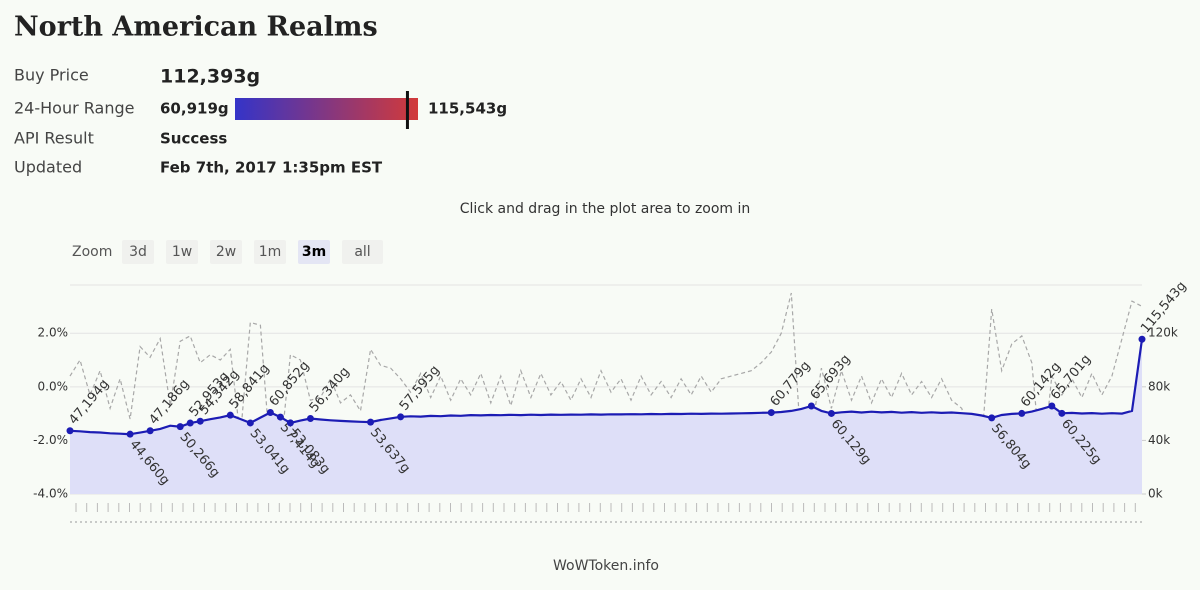  Describe the element at coordinates (48, 167) in the screenshot. I see `row-label: Updated` at that location.